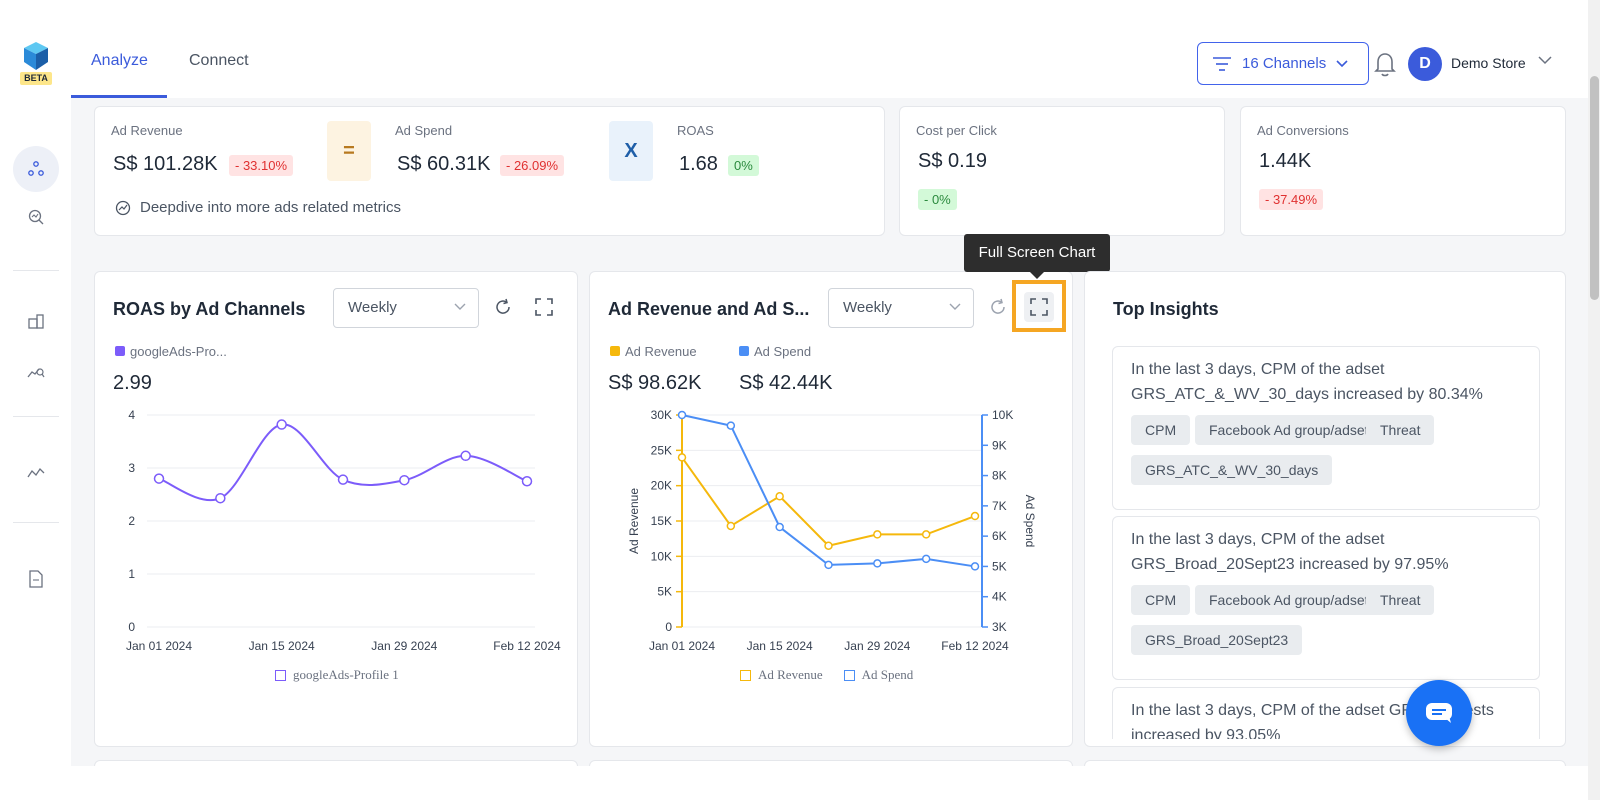 The width and height of the screenshot is (1600, 800). Describe the element at coordinates (682, 646) in the screenshot. I see `x-tick-label: Jan 01 2024` at that location.